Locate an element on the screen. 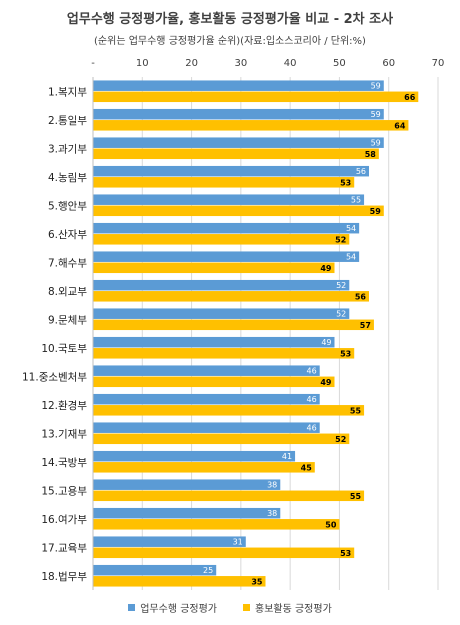  data-label-work: 52 is located at coordinates (341, 285).